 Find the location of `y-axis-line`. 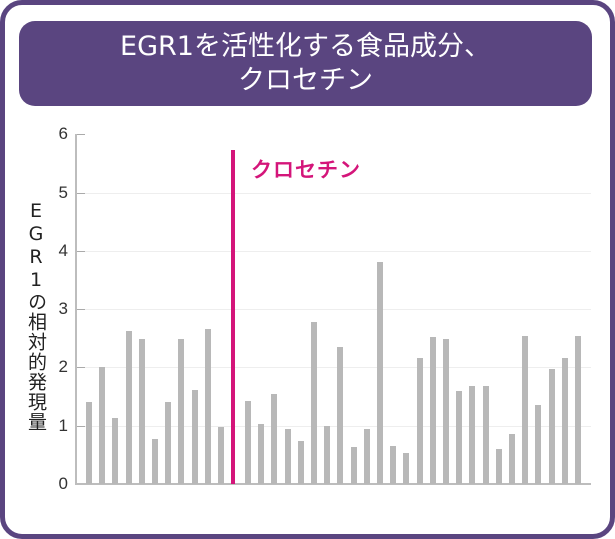

y-axis-line is located at coordinates (76, 309).